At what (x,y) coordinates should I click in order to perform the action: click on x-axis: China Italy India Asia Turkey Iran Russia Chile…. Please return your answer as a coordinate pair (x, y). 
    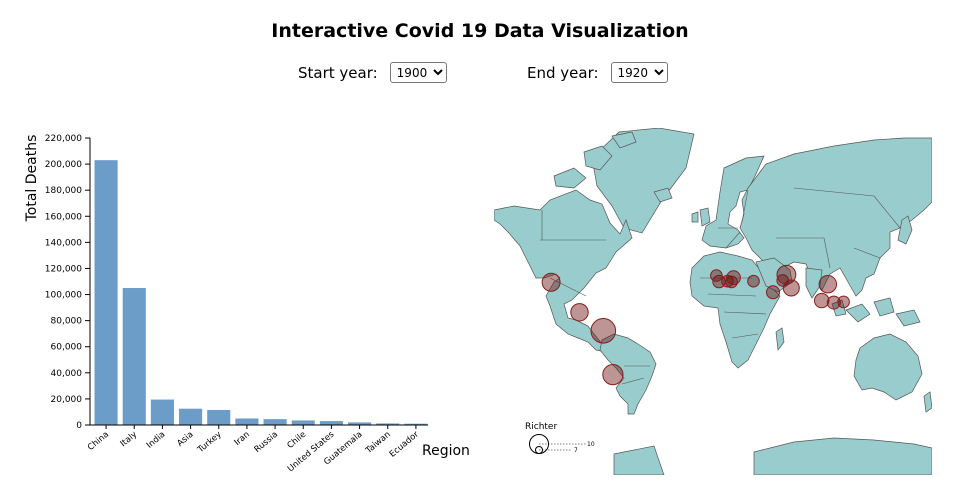
    Looking at the image, I should click on (257, 449).